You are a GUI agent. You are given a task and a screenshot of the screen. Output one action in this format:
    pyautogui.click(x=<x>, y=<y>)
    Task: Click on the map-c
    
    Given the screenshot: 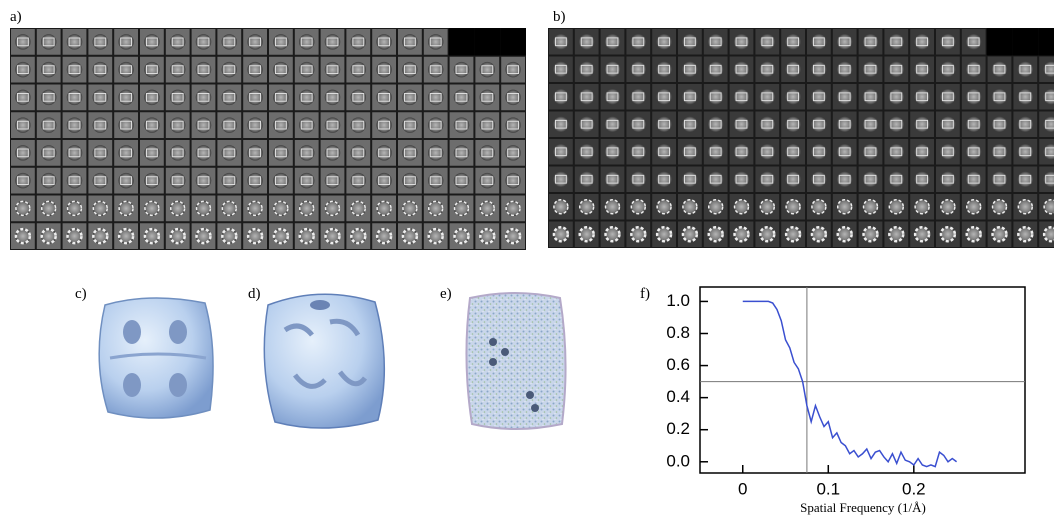 What is the action you would take?
    pyautogui.click(x=156, y=358)
    